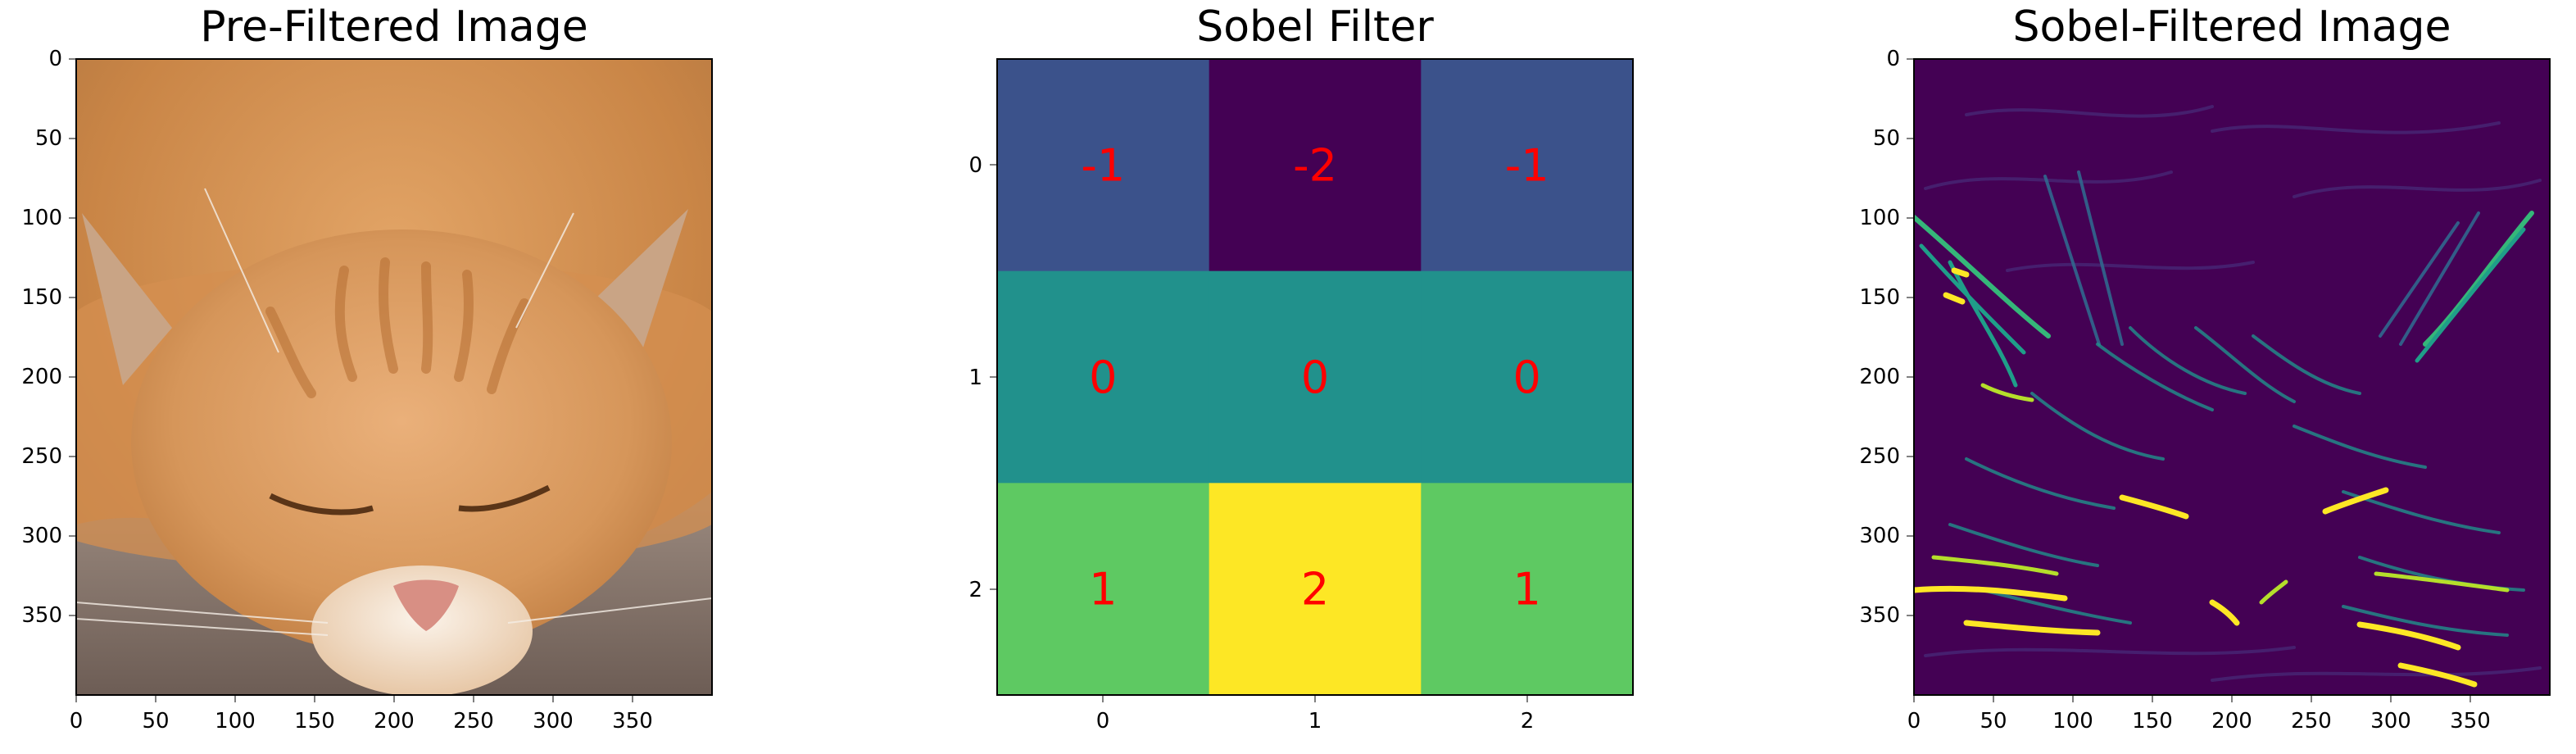  I want to click on sobel-filtered-title: Sobel-Filtered Image, so click(2231, 27).